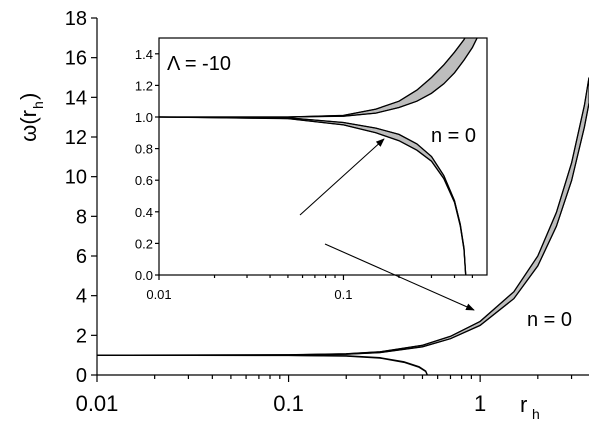 This screenshot has height=423, width=589. Describe the element at coordinates (144, 243) in the screenshot. I see `inset-y-tick-label: 0.2` at that location.